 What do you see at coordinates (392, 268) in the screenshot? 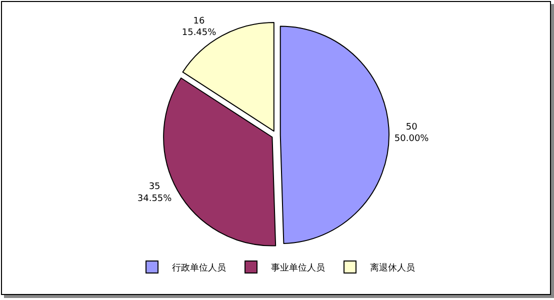
I see `legend-label: 离退休人员` at bounding box center [392, 268].